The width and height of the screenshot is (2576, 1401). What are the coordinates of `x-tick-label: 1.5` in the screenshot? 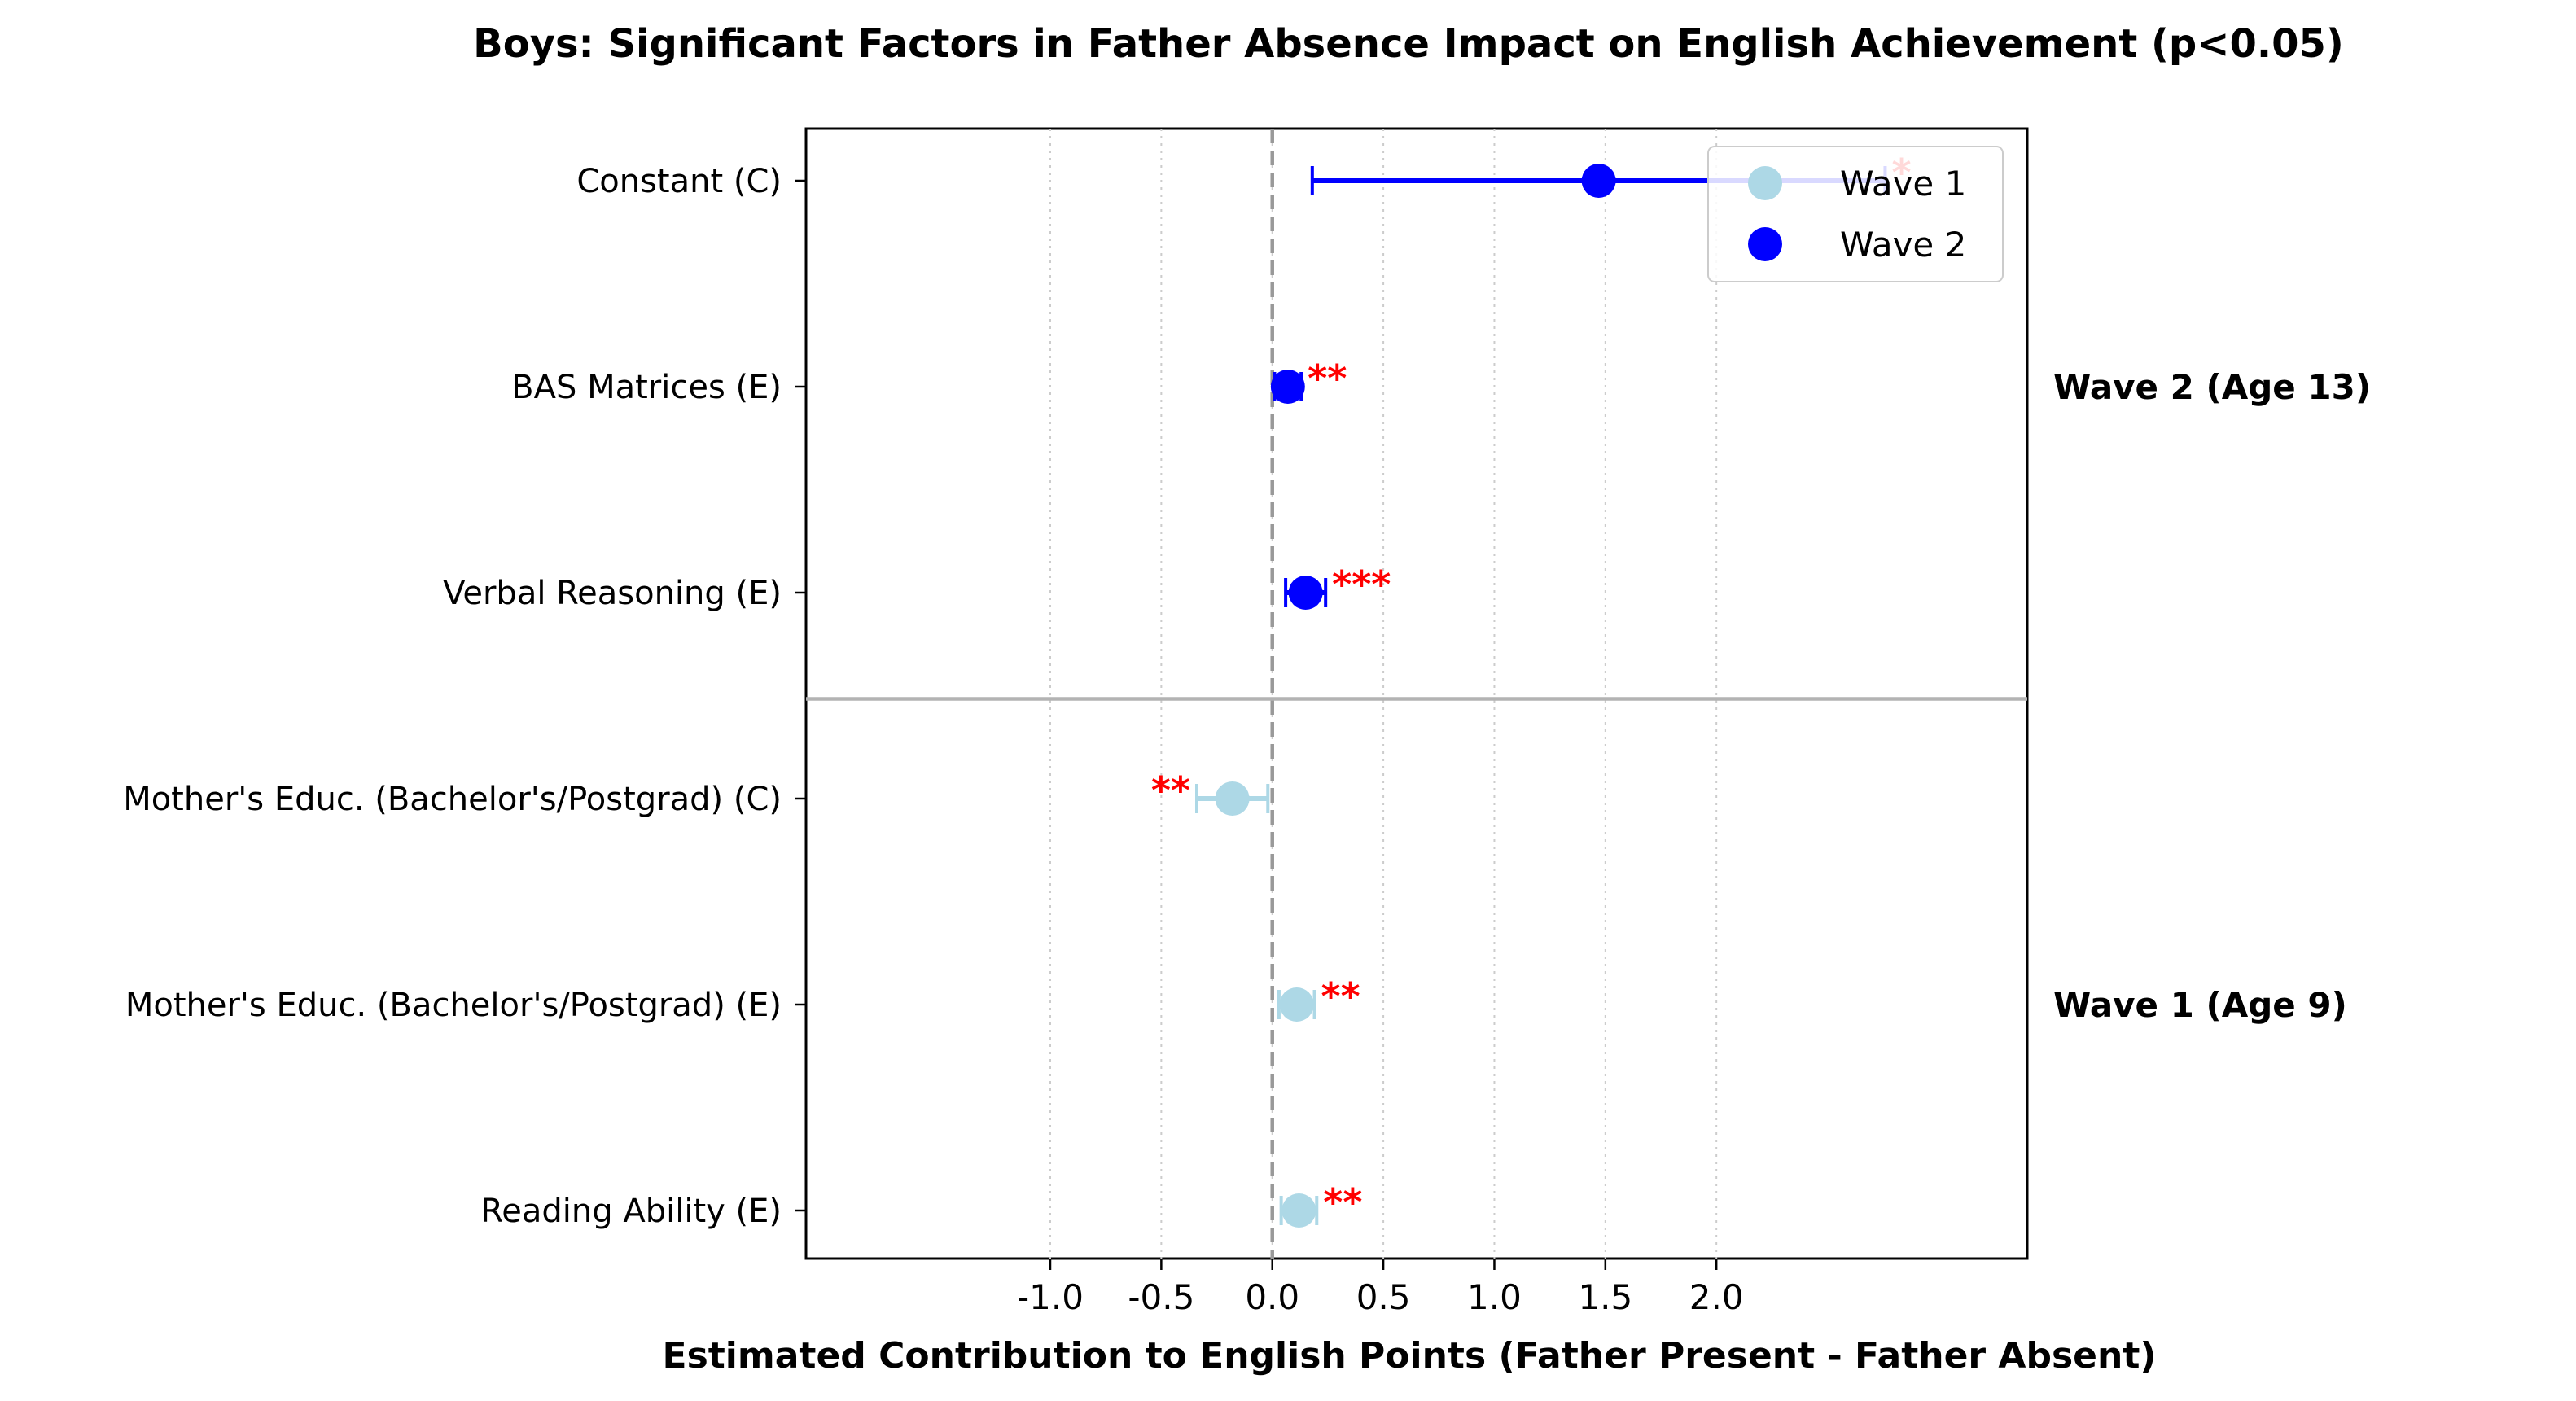 It's located at (1605, 1297).